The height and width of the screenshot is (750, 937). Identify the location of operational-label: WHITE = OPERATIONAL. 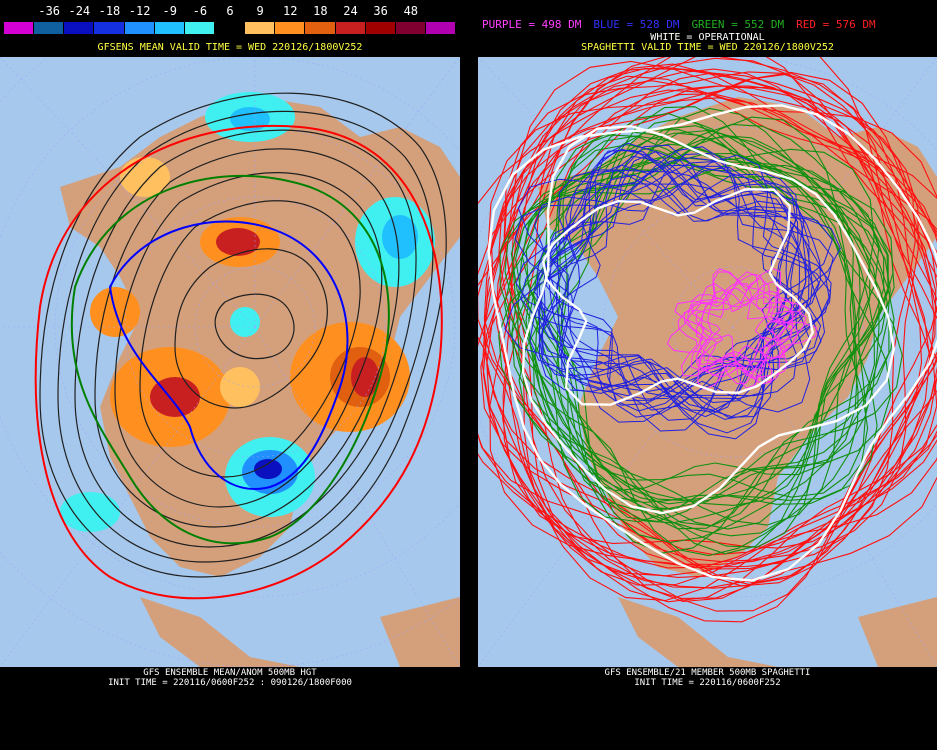
(707, 37).